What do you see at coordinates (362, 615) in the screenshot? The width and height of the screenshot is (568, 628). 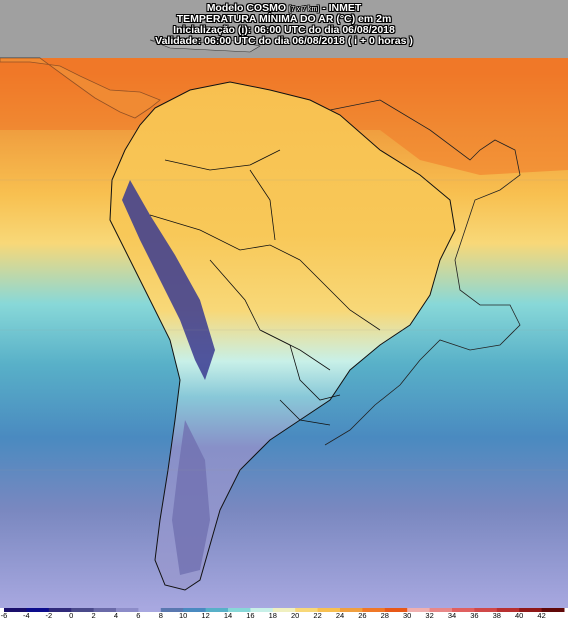 I see `legend-tick-label: 26` at bounding box center [362, 615].